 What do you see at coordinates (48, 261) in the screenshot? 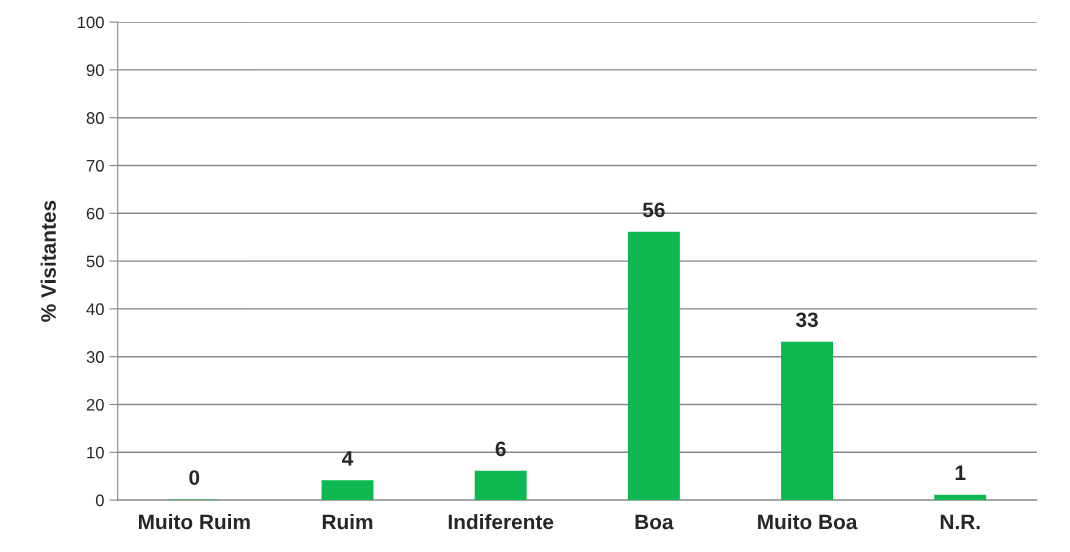
I see `y-axis-title: % Visitantes` at bounding box center [48, 261].